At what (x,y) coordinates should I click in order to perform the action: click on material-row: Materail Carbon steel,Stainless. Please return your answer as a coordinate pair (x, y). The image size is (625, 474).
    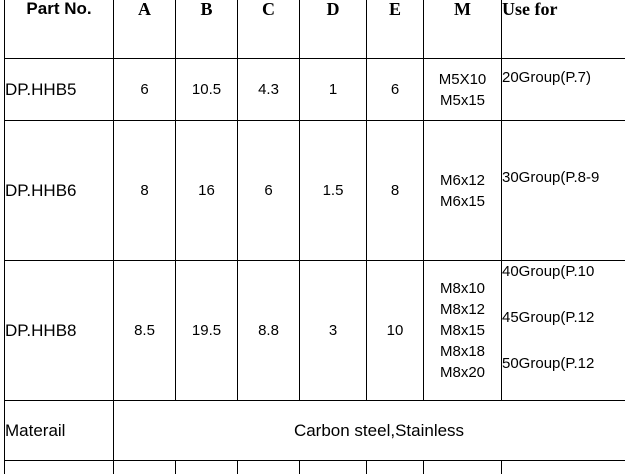
    Looking at the image, I should click on (314, 430).